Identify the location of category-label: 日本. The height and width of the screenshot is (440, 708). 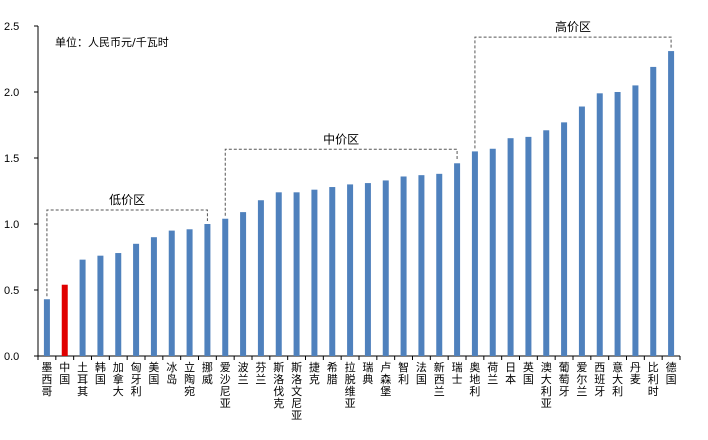
(510, 373).